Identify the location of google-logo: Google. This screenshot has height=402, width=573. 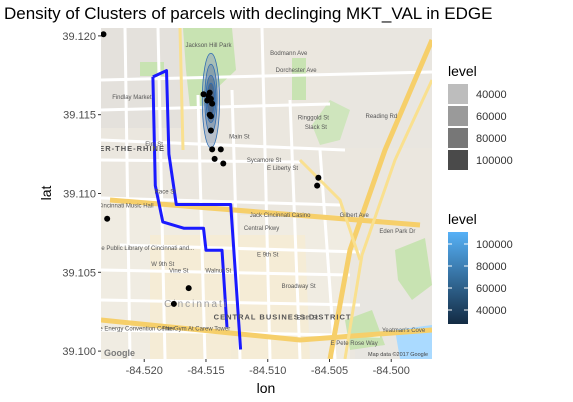
(119, 353).